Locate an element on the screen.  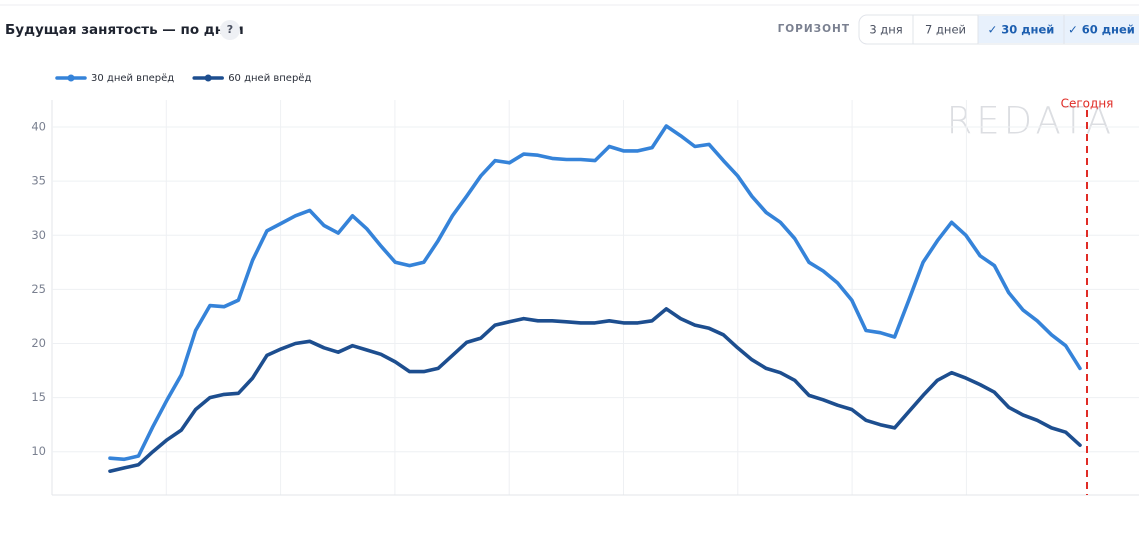
y-tick-label: 35 is located at coordinates (38, 181).